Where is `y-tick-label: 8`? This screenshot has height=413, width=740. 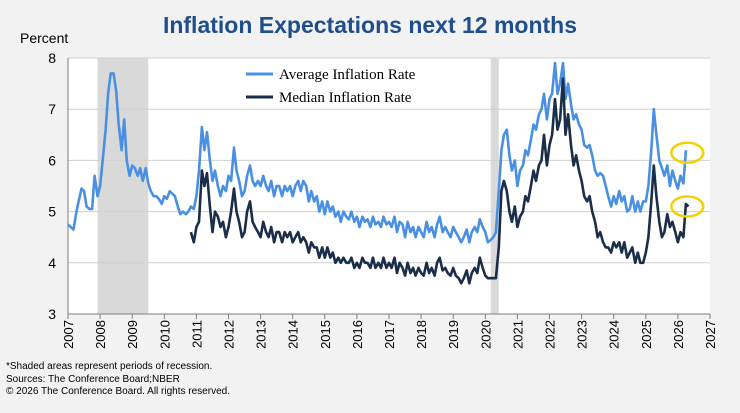 y-tick-label: 8 is located at coordinates (52, 58).